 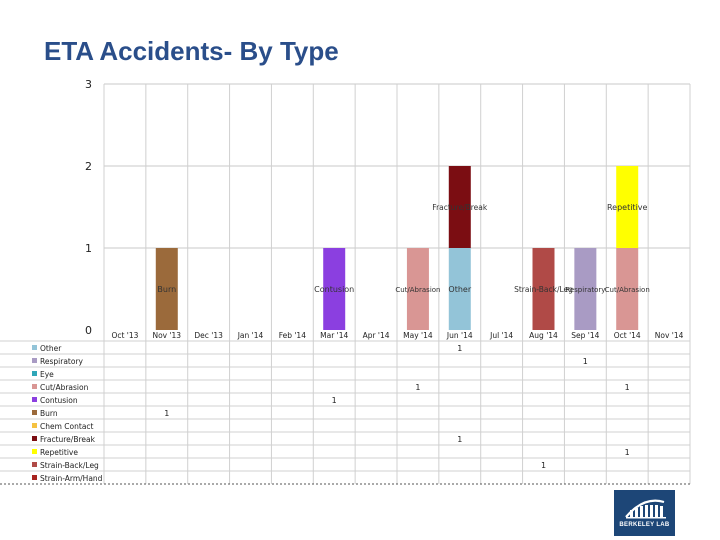 I want to click on x-tick-label: Apr '14, so click(x=376, y=335).